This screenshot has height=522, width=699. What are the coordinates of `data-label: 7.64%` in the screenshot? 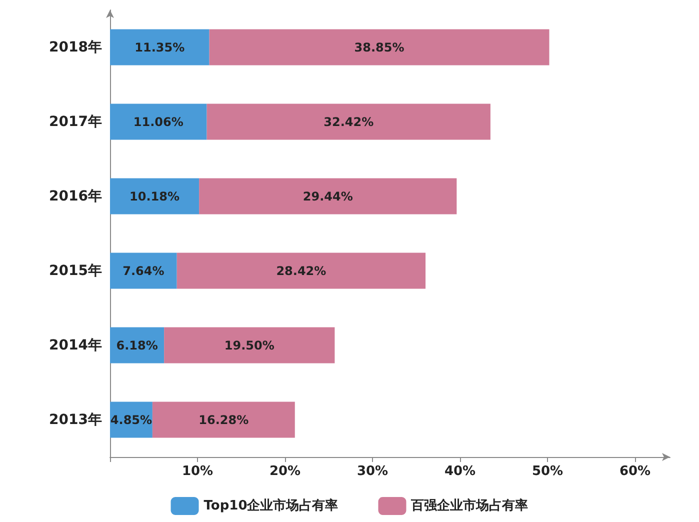 It's located at (143, 271).